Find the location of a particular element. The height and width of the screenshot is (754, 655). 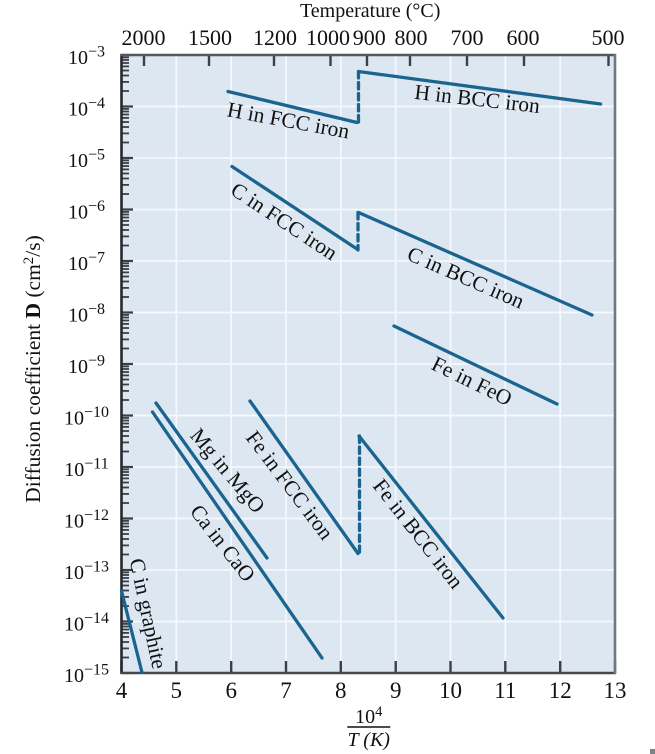

svg-text: 8 is located at coordinates (341, 690).